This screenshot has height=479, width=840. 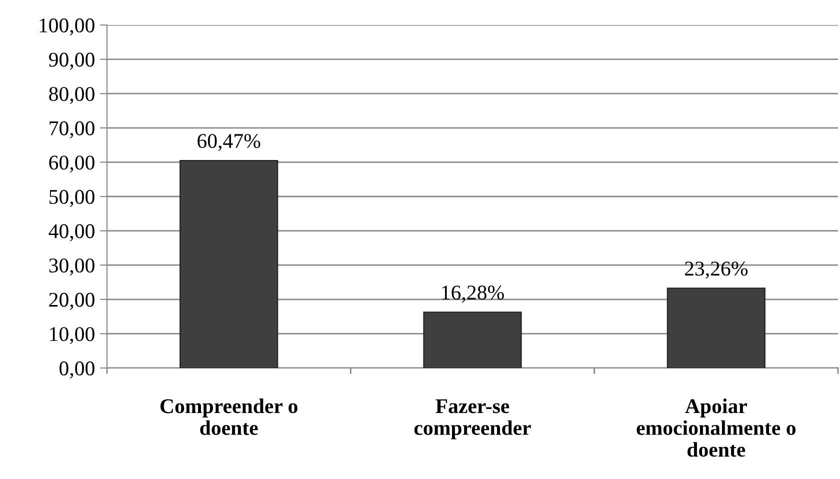 What do you see at coordinates (472, 419) in the screenshot?
I see `x-tick-label: Fazer-se compreender` at bounding box center [472, 419].